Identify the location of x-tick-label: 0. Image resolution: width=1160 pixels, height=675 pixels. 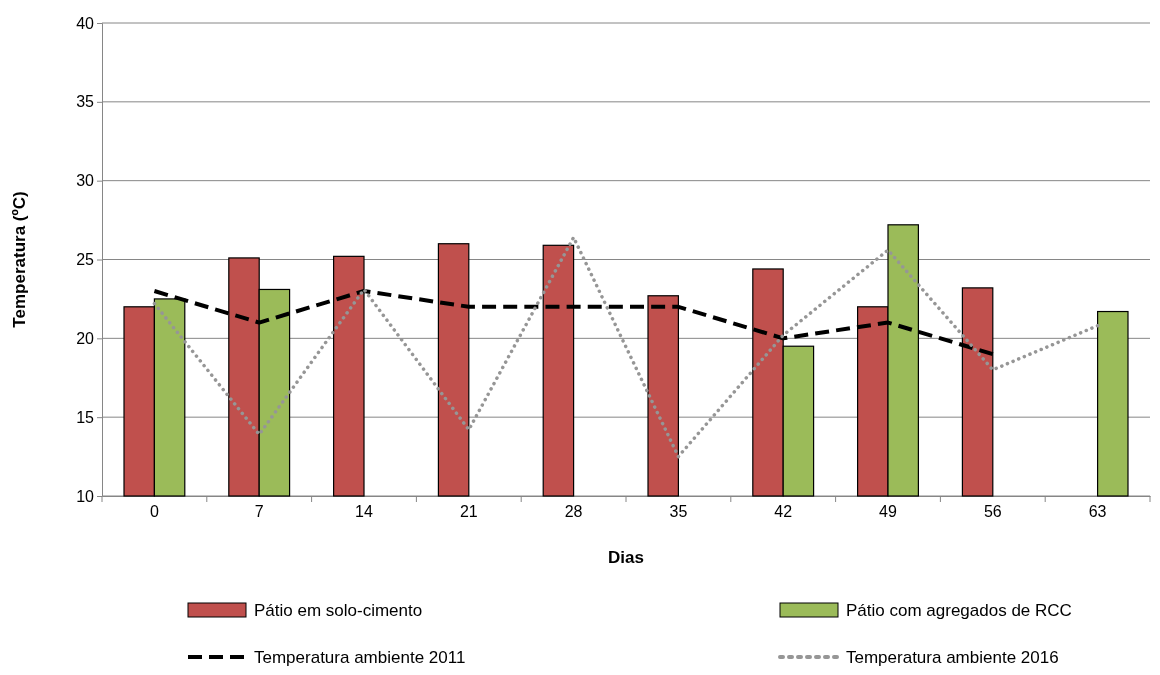
(154, 511).